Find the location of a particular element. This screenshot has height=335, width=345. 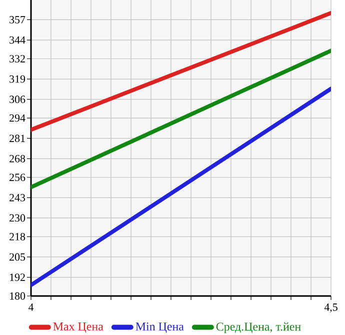

y-tick-label: 294 is located at coordinates (18, 118).